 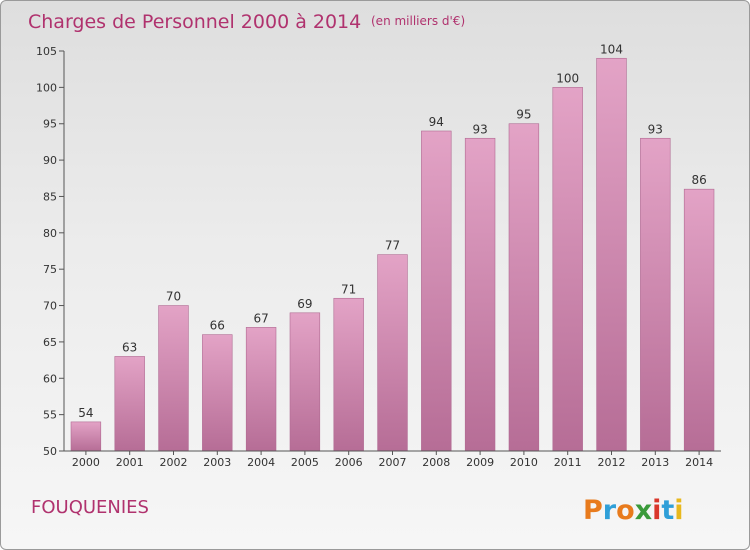 I want to click on bar-2008, so click(x=436, y=291).